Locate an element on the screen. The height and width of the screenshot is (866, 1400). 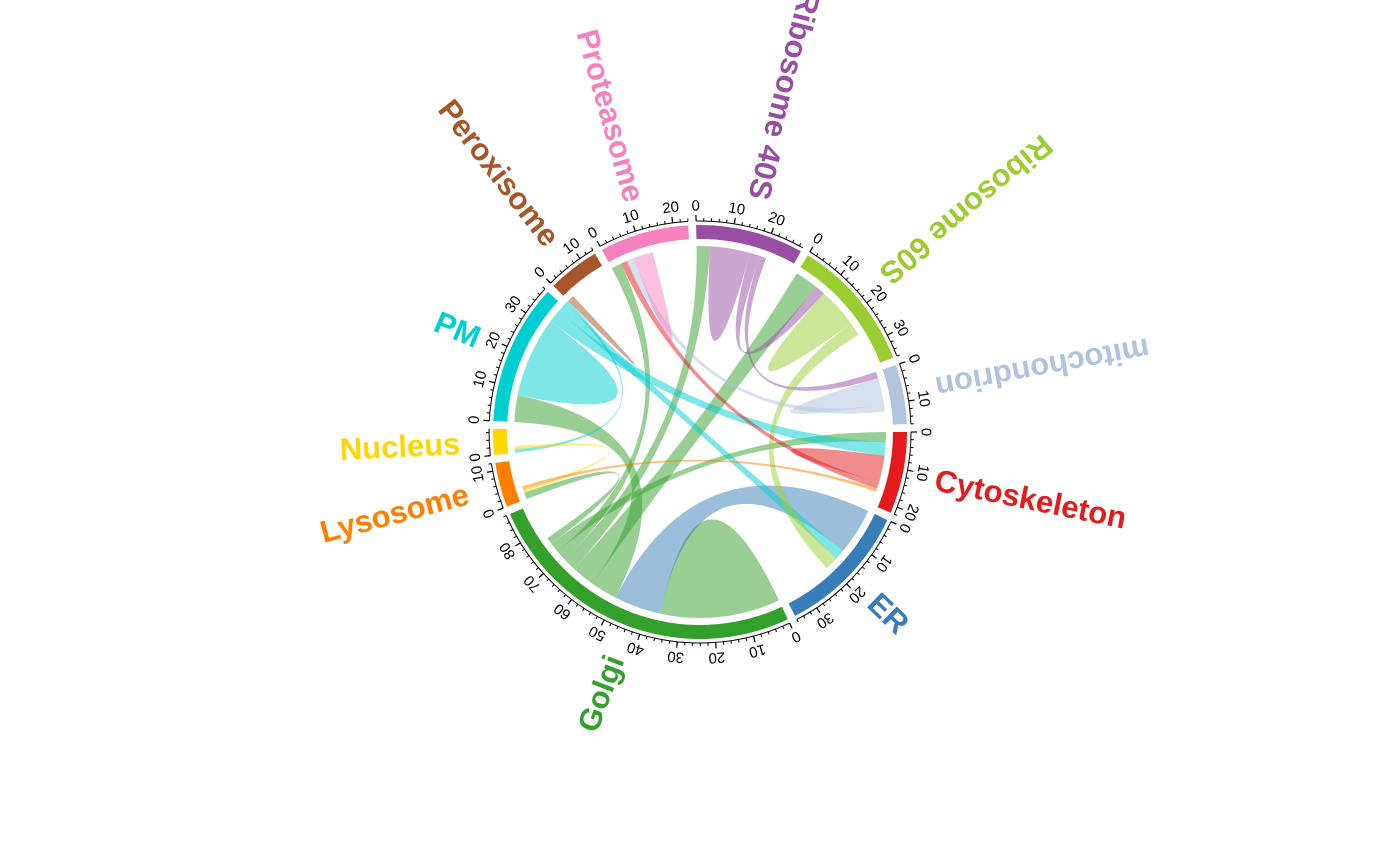
tick-label-pm: 0 is located at coordinates (474, 419).